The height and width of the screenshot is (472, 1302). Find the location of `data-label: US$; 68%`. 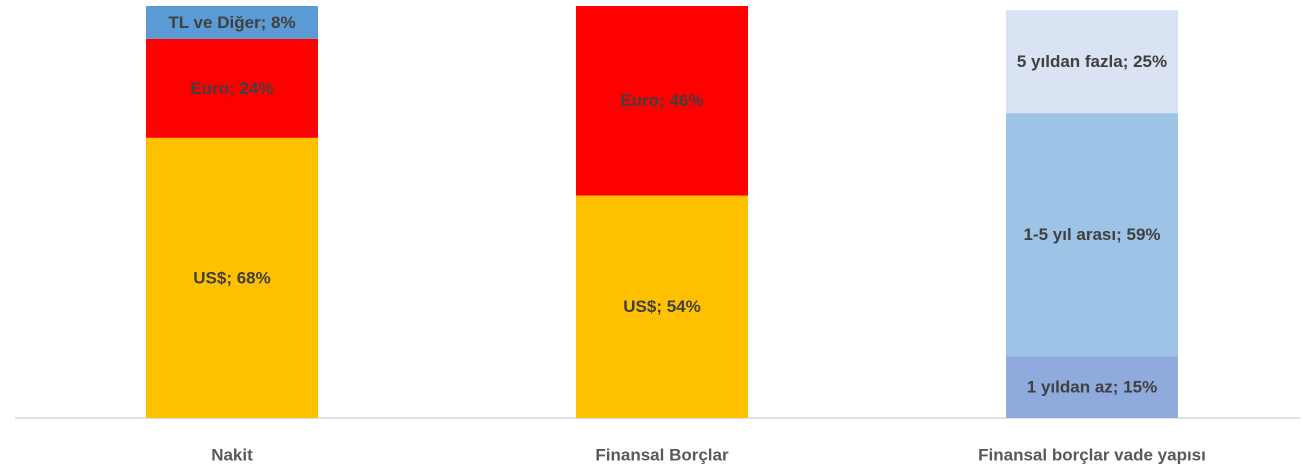

data-label: US$; 68% is located at coordinates (231, 277).